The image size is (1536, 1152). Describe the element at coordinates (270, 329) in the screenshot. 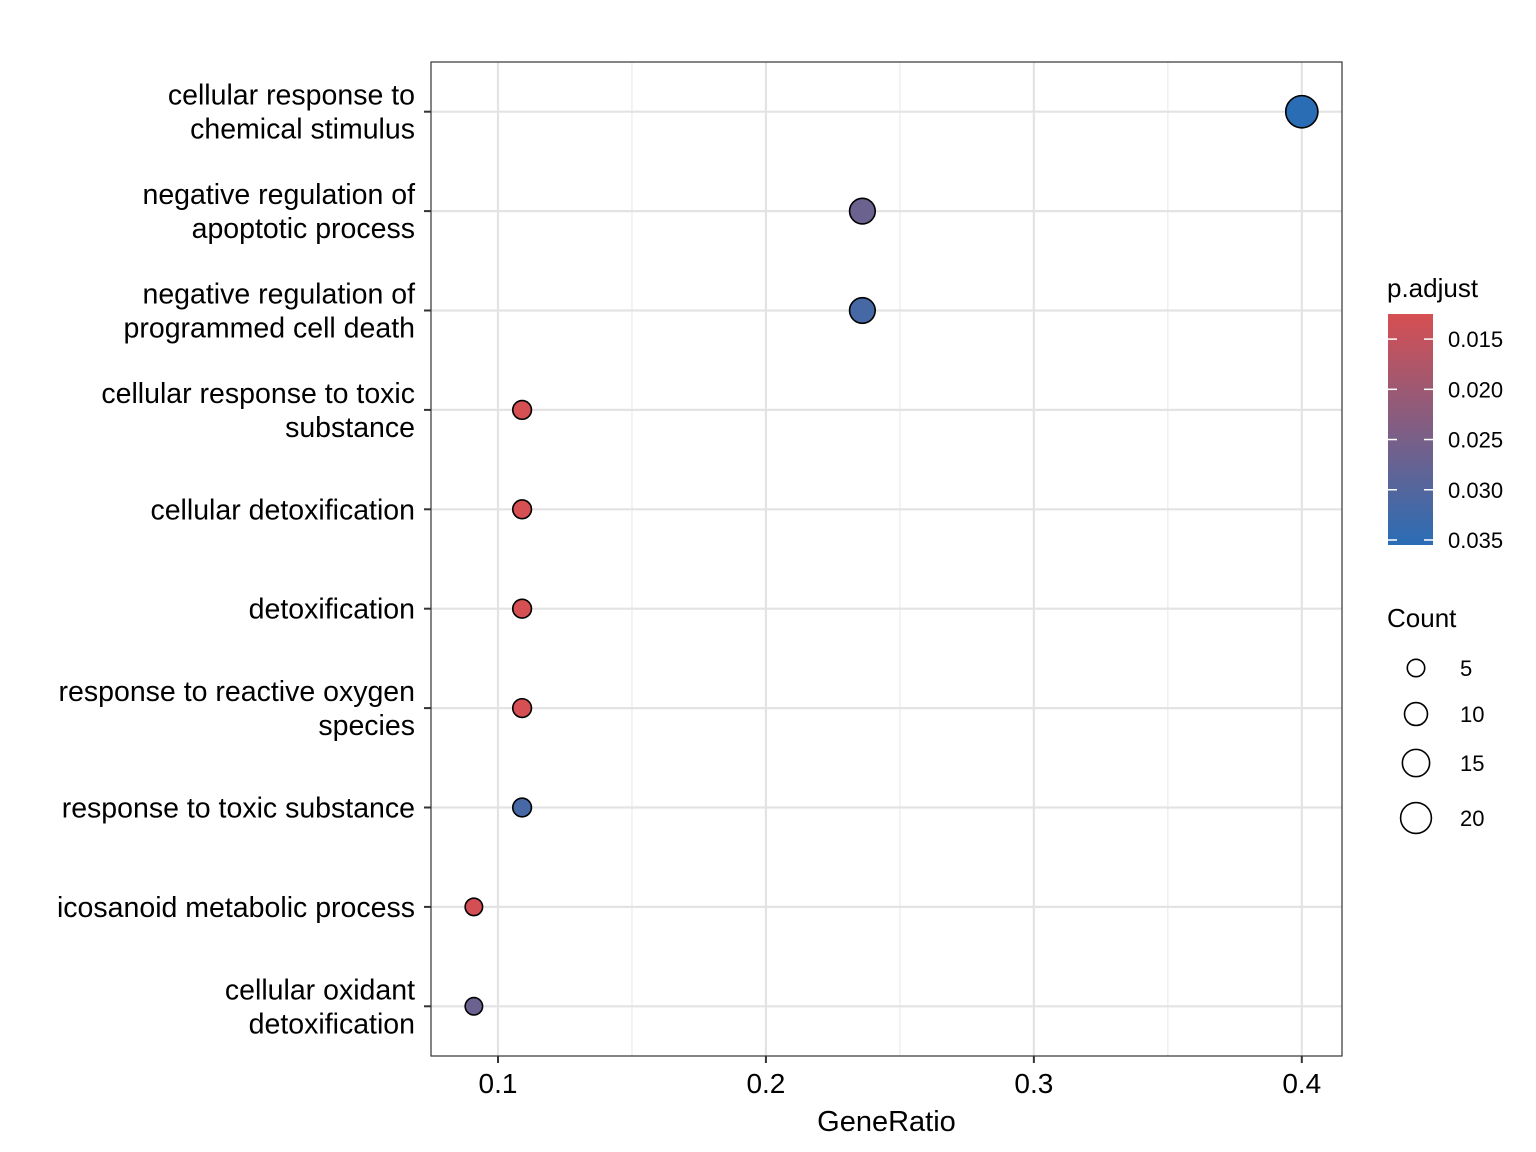

I see `y-tick-label-line: programmed cell death` at that location.